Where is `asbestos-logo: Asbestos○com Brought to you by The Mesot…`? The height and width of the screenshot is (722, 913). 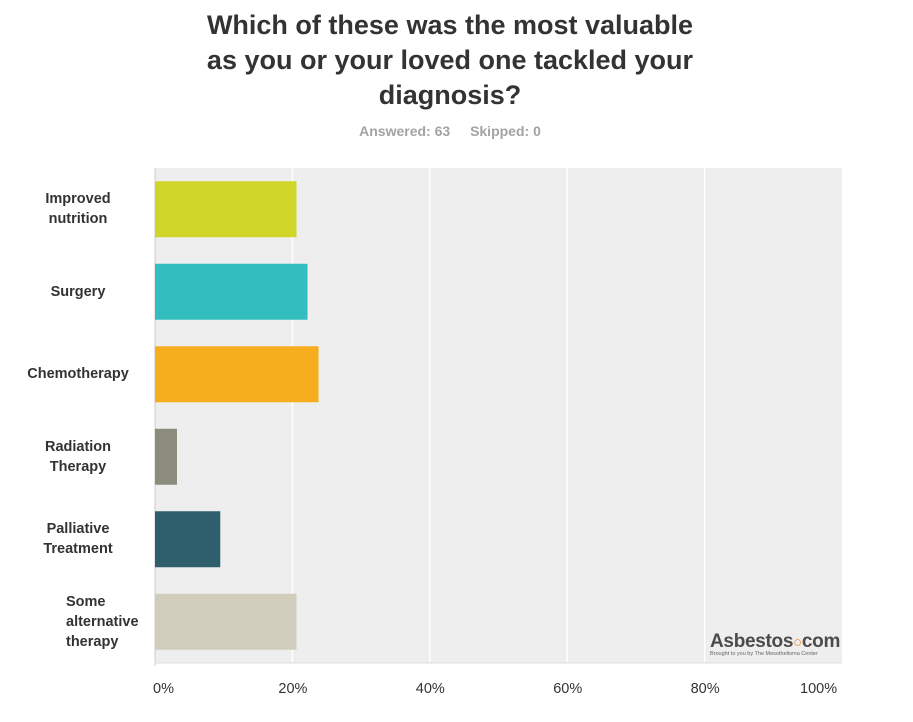 asbestos-logo: Asbestos○com Brought to you by The Mesot… is located at coordinates (775, 644).